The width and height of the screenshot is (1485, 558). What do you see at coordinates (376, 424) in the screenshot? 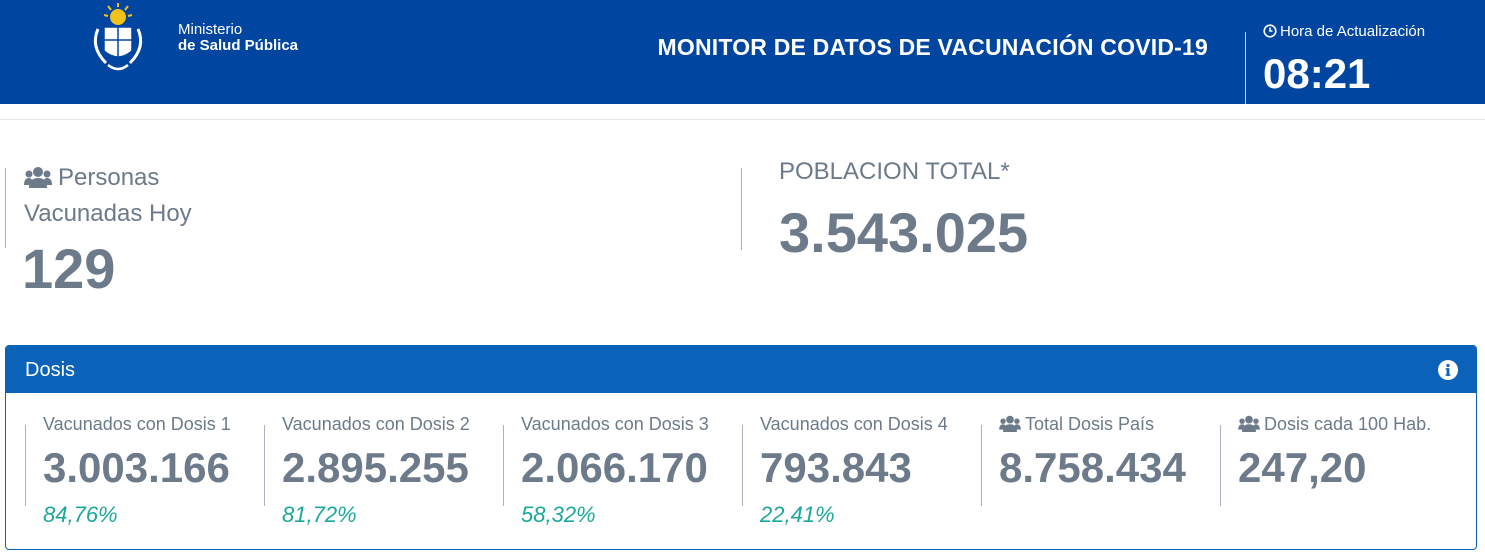
I see `metric-label: Vacunados con Dosis 2` at bounding box center [376, 424].